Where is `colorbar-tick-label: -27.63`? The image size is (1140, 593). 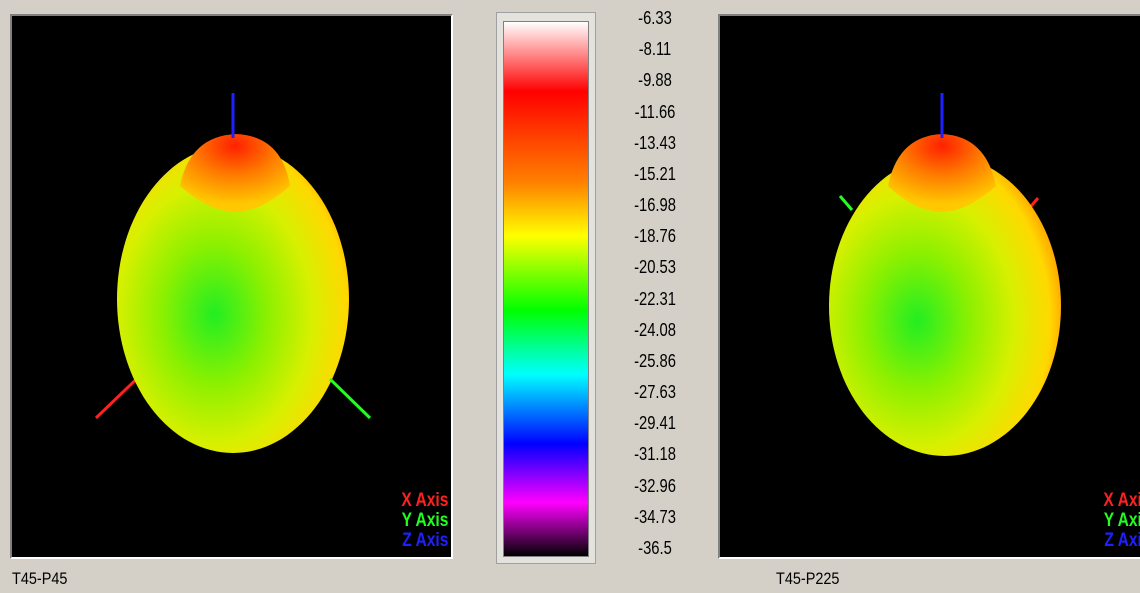
colorbar-tick-label: -27.63 is located at coordinates (655, 392).